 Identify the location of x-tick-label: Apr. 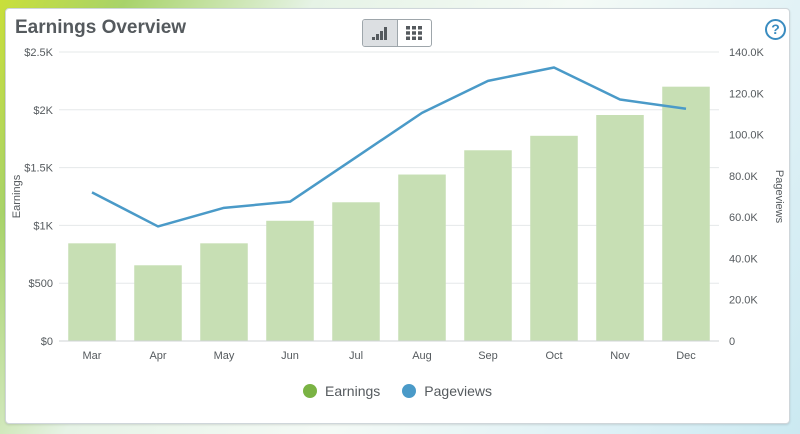
(157, 356).